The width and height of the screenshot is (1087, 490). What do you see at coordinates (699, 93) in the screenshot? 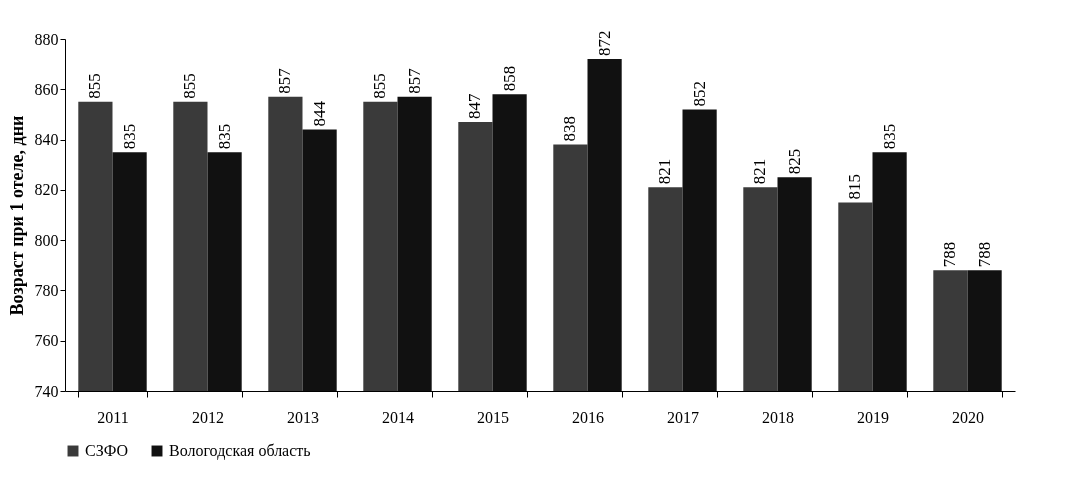
I see `data-label: 852` at bounding box center [699, 93].